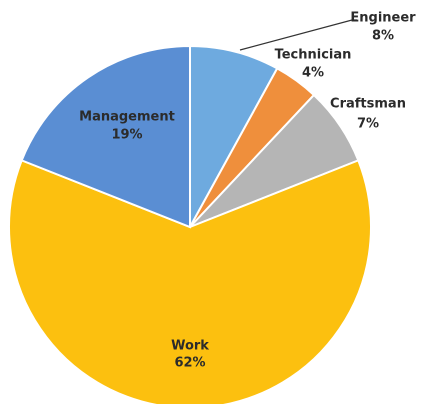  What do you see at coordinates (383, 36) in the screenshot?
I see `slice-value: 8%` at bounding box center [383, 36].